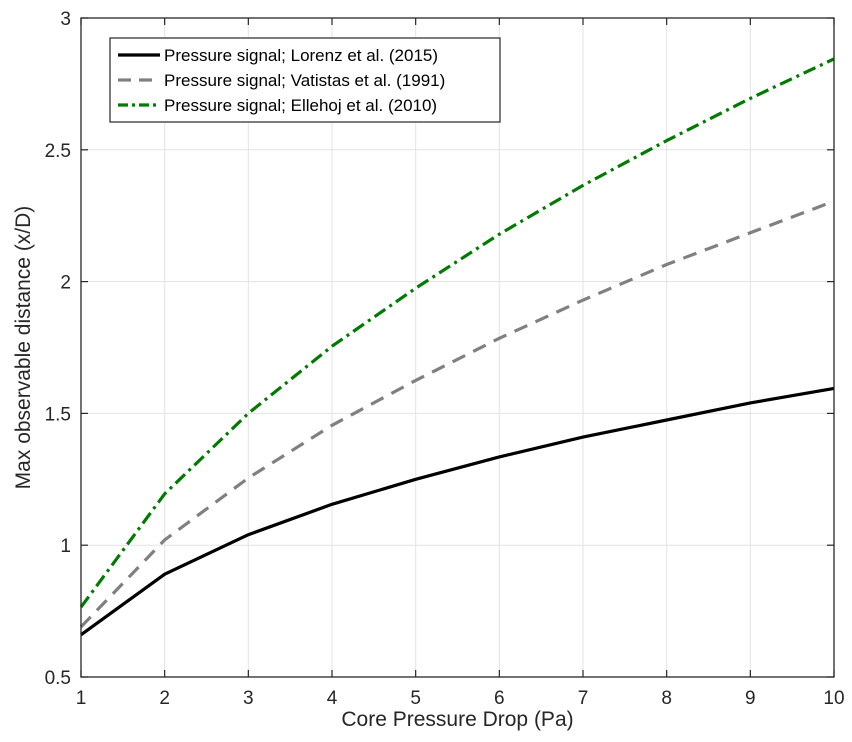 Image resolution: width=852 pixels, height=742 pixels. I want to click on x-tick-label: 2, so click(164, 698).